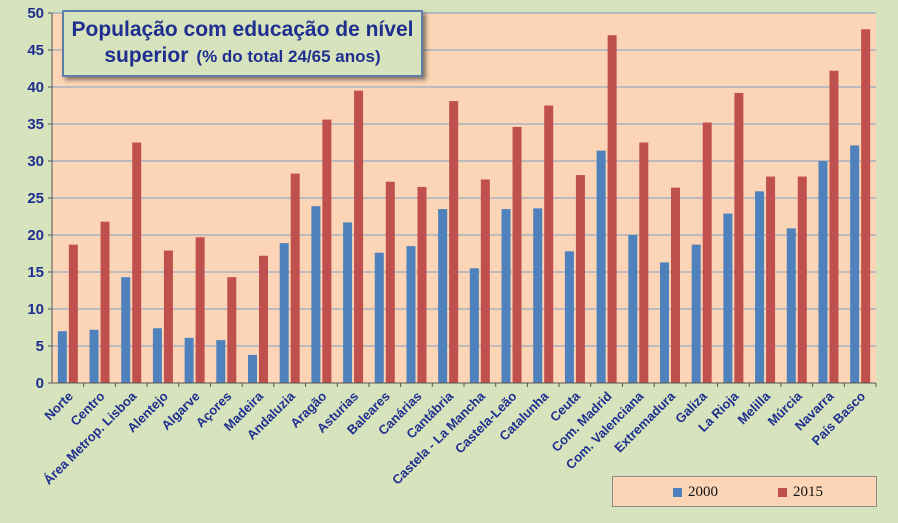 Image resolution: width=898 pixels, height=523 pixels. Describe the element at coordinates (35, 124) in the screenshot. I see `y-tick-label: 35` at that location.